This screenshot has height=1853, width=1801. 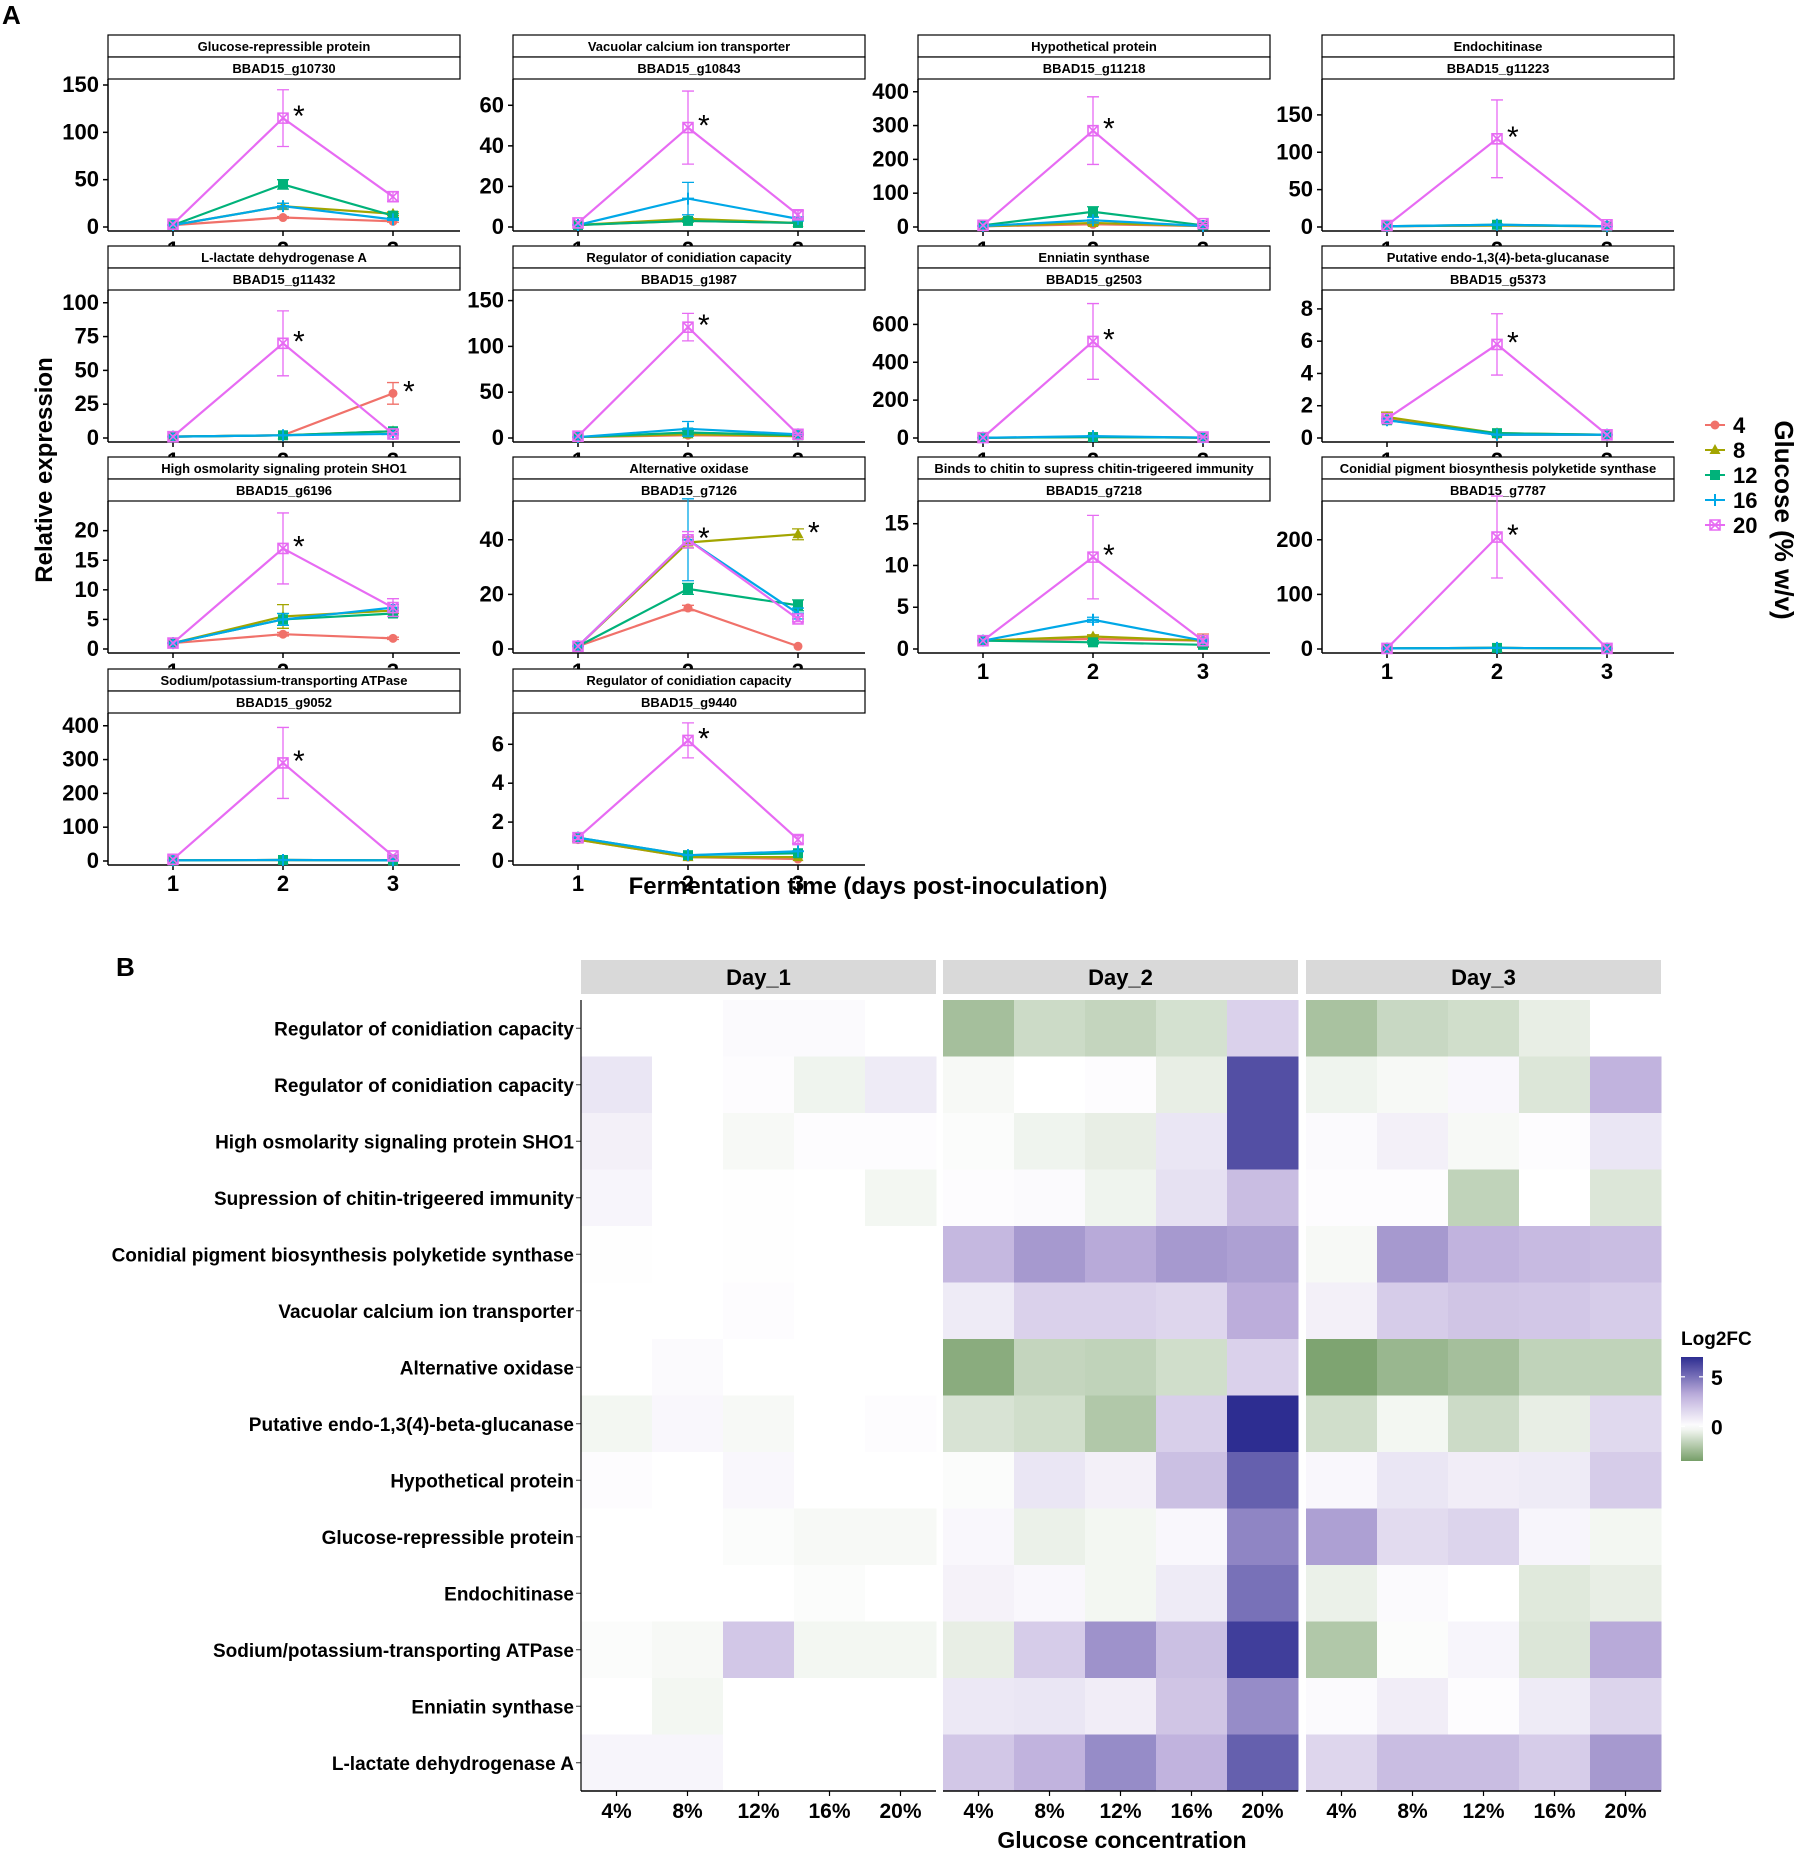 I want to click on facet-title: Putative endo-1,3(4)-beta-glucanase, so click(x=1498, y=257).